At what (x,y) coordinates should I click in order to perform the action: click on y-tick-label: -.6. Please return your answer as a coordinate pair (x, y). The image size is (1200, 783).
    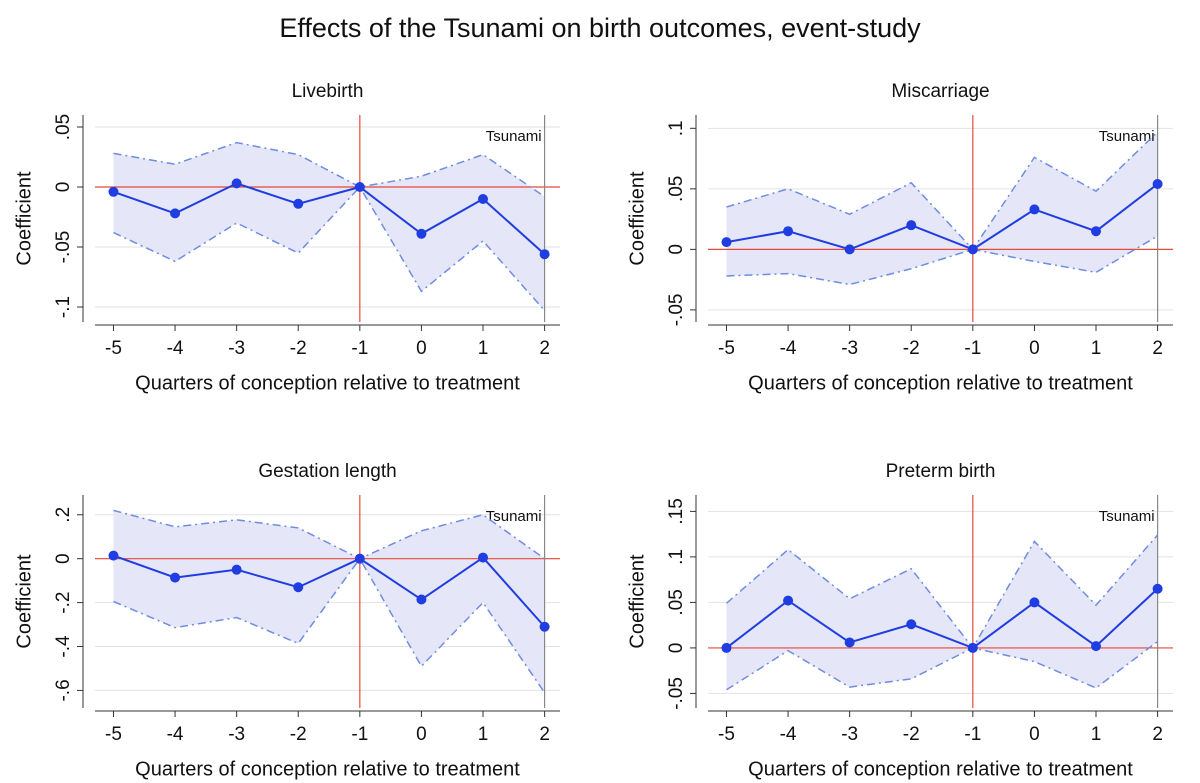
    Looking at the image, I should click on (63, 690).